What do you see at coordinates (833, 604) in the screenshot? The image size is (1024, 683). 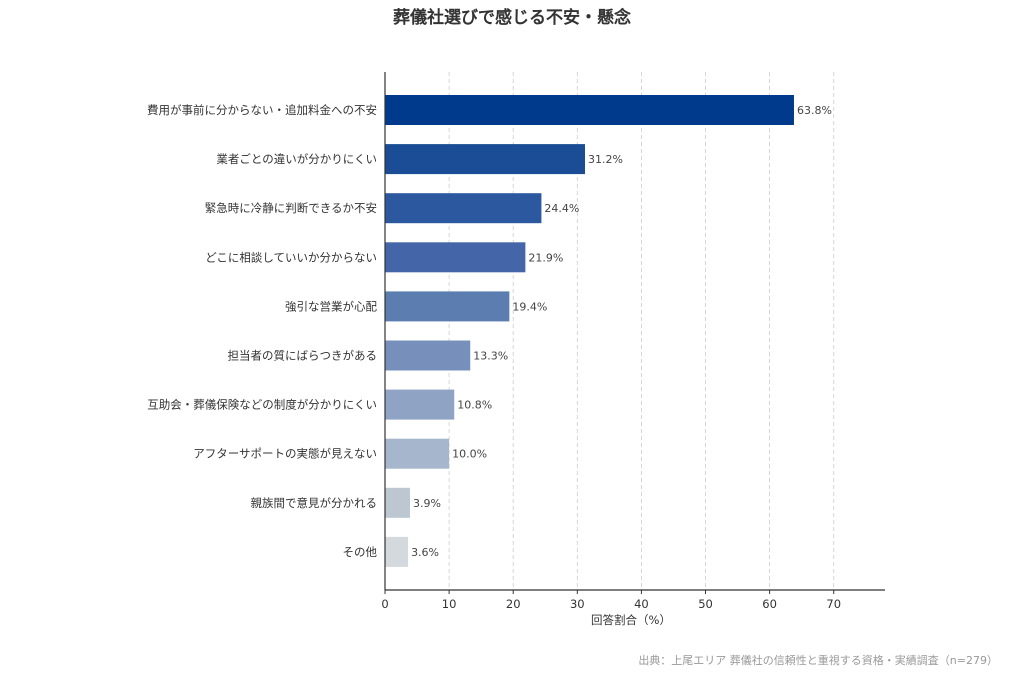 I see `x-tick-label: 70` at bounding box center [833, 604].